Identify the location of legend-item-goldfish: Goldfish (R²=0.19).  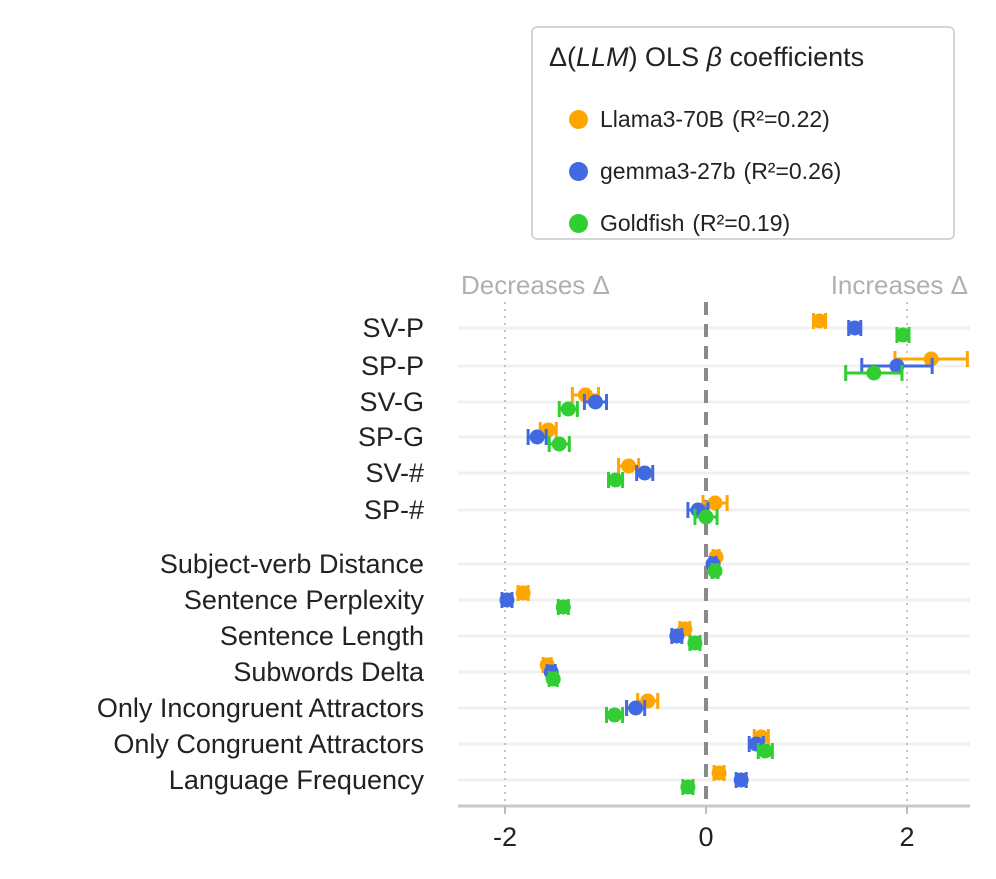
(679, 223).